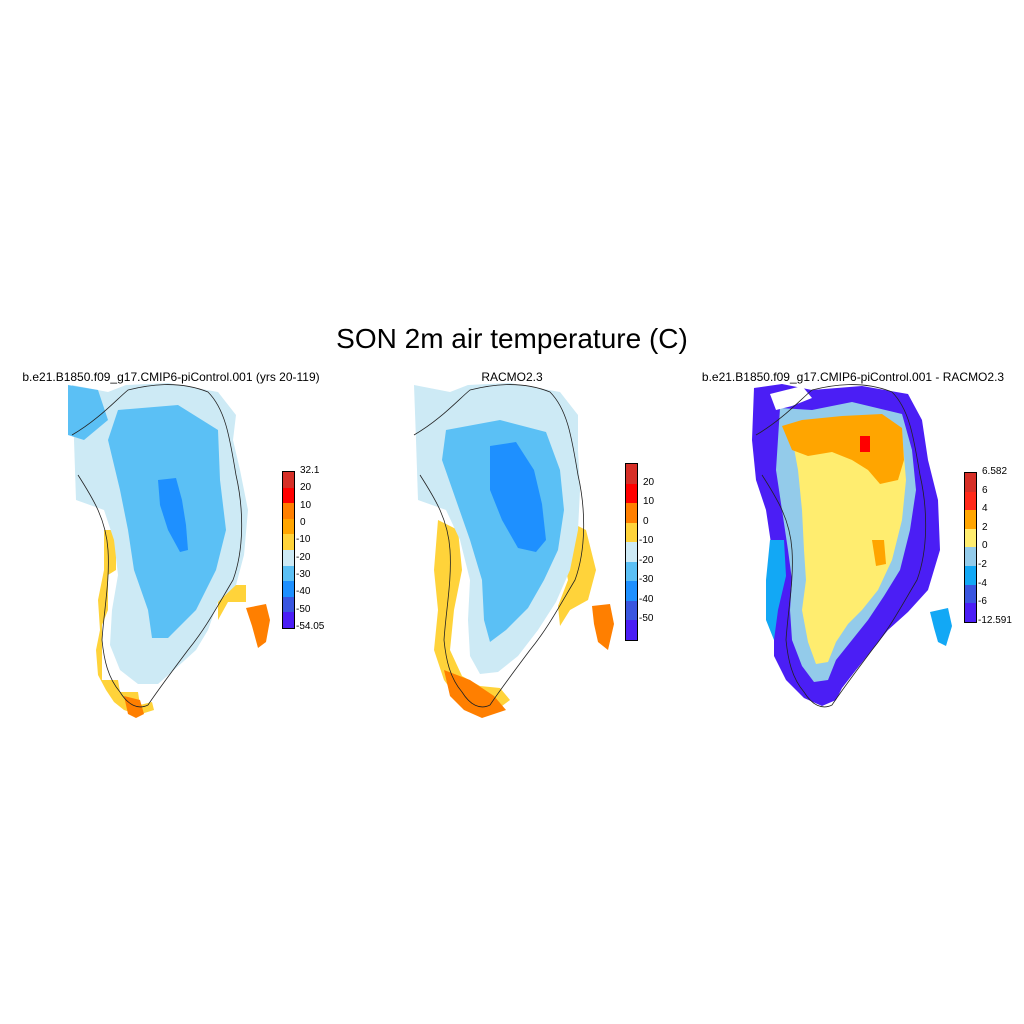  Describe the element at coordinates (310, 470) in the screenshot. I see `colorbar-label: 32.1` at that location.